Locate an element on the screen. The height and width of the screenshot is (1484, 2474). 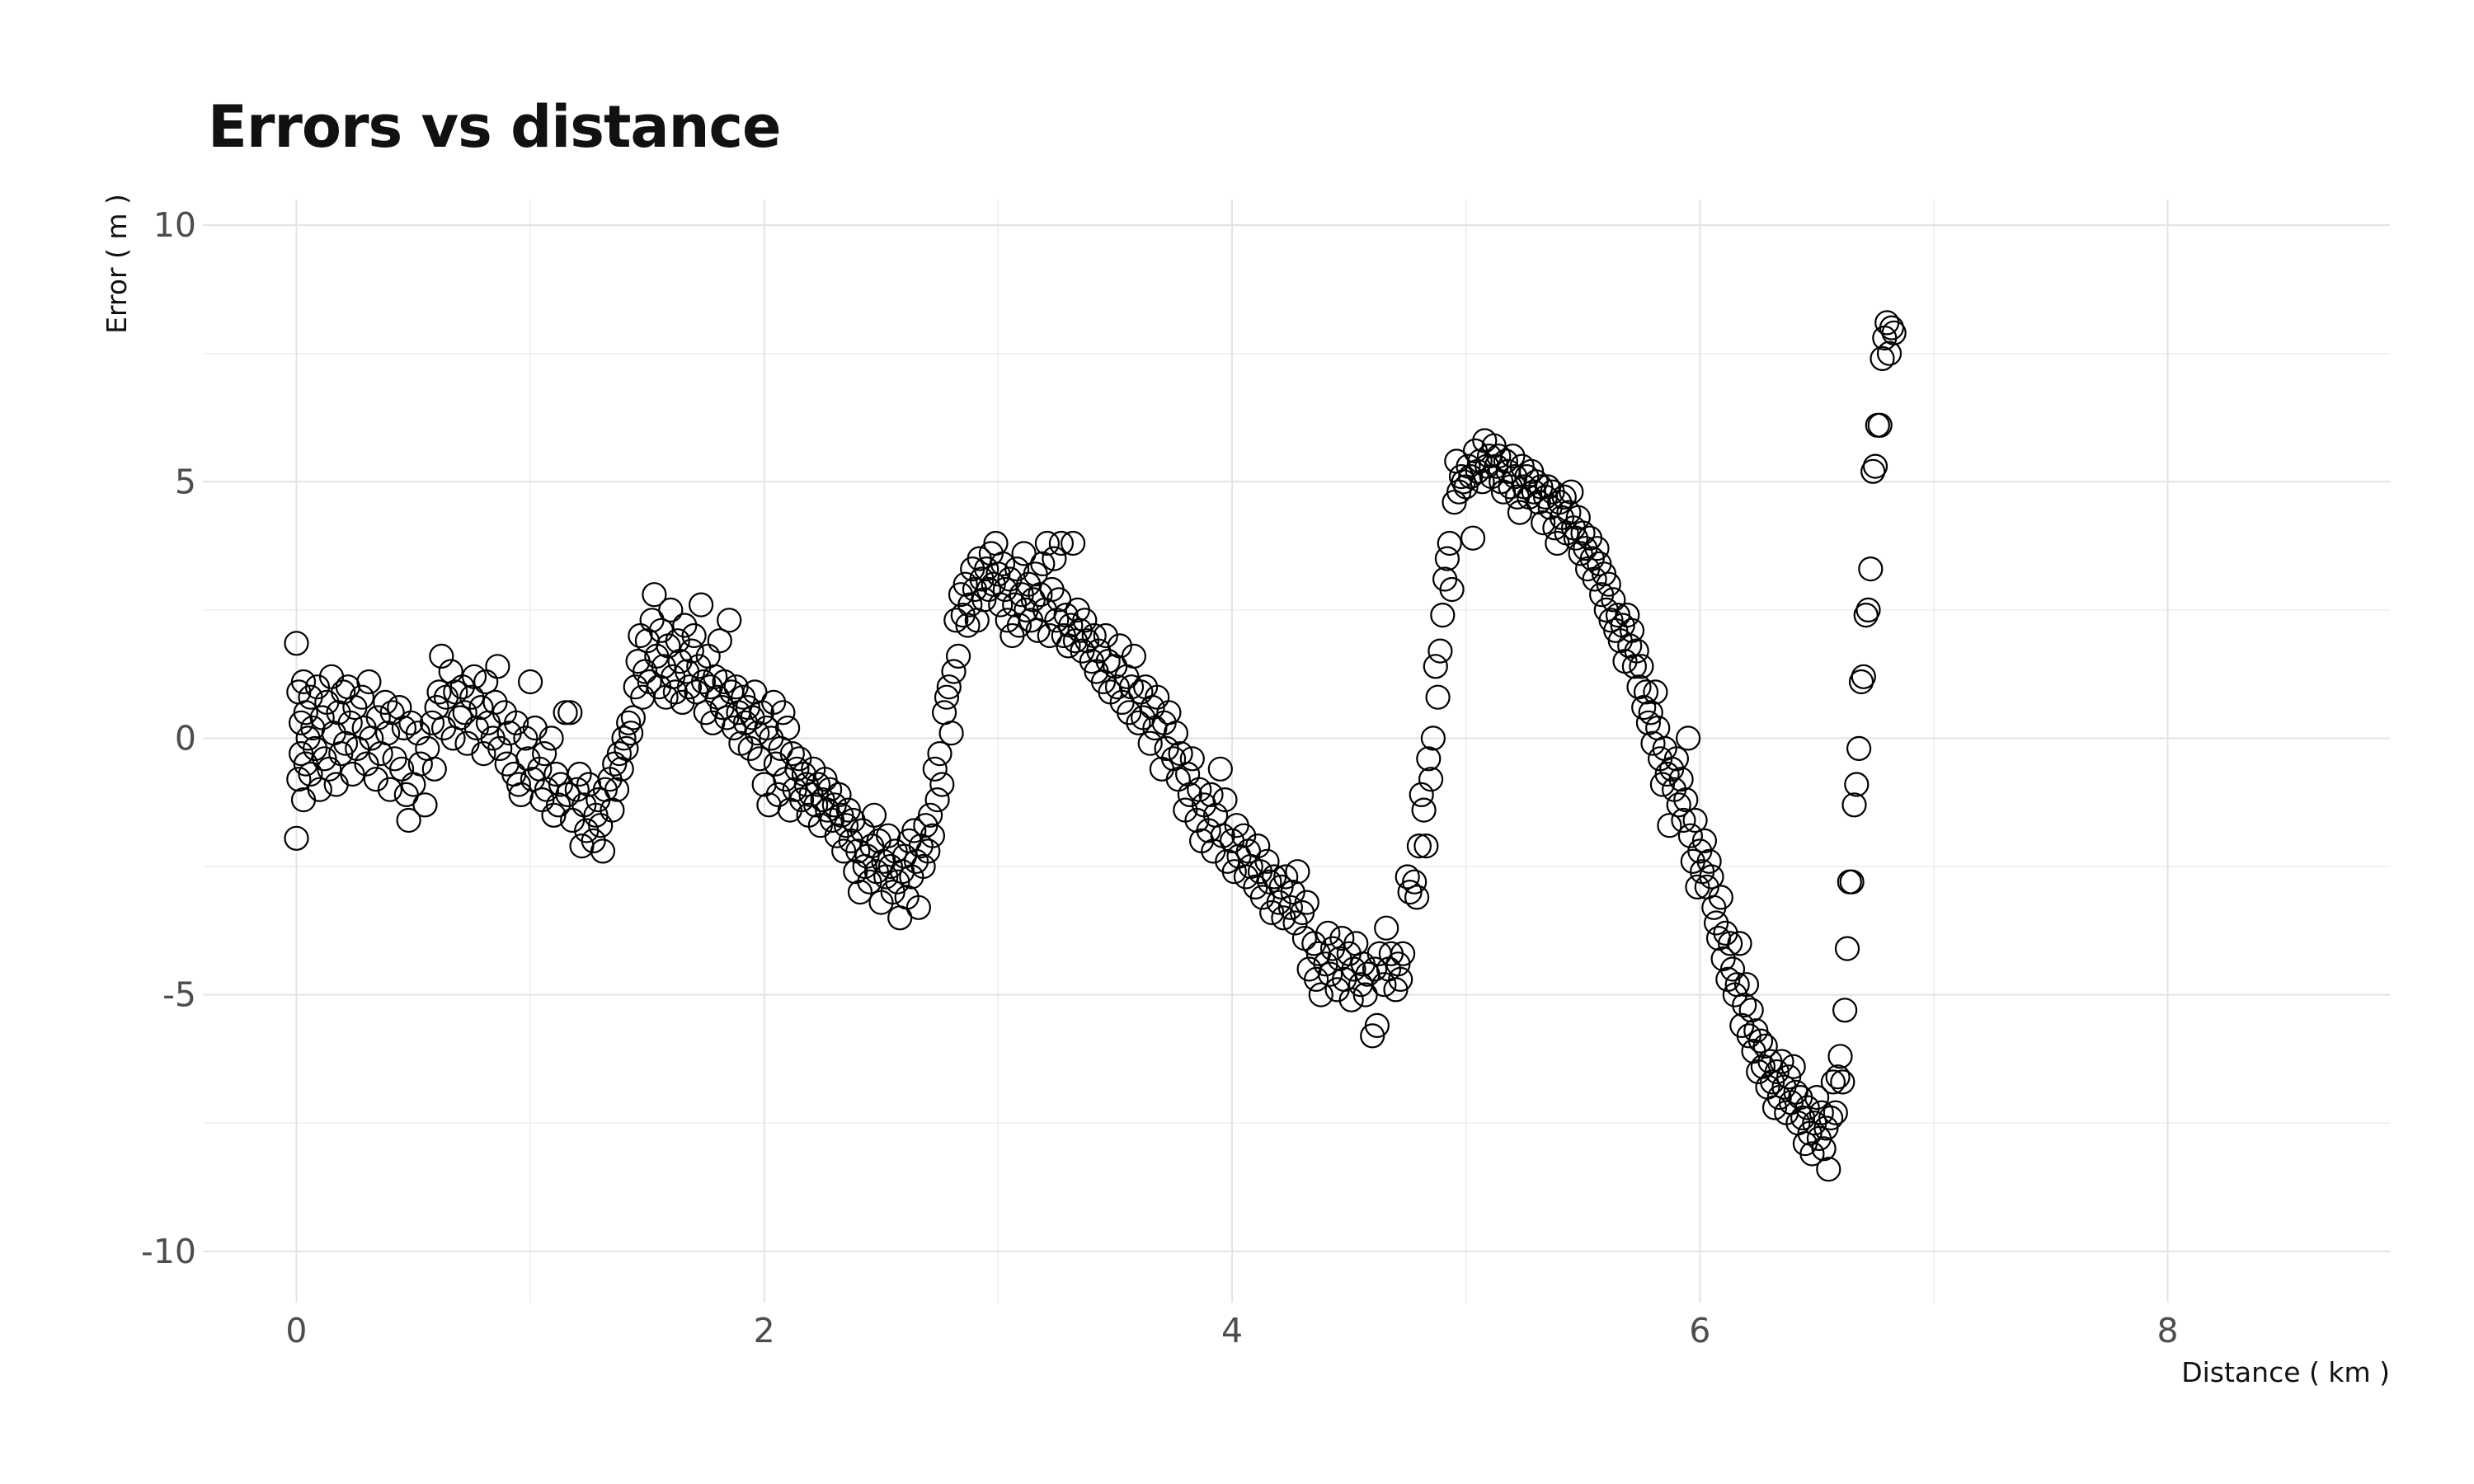
x-tick-label: 8 is located at coordinates (2167, 1330).